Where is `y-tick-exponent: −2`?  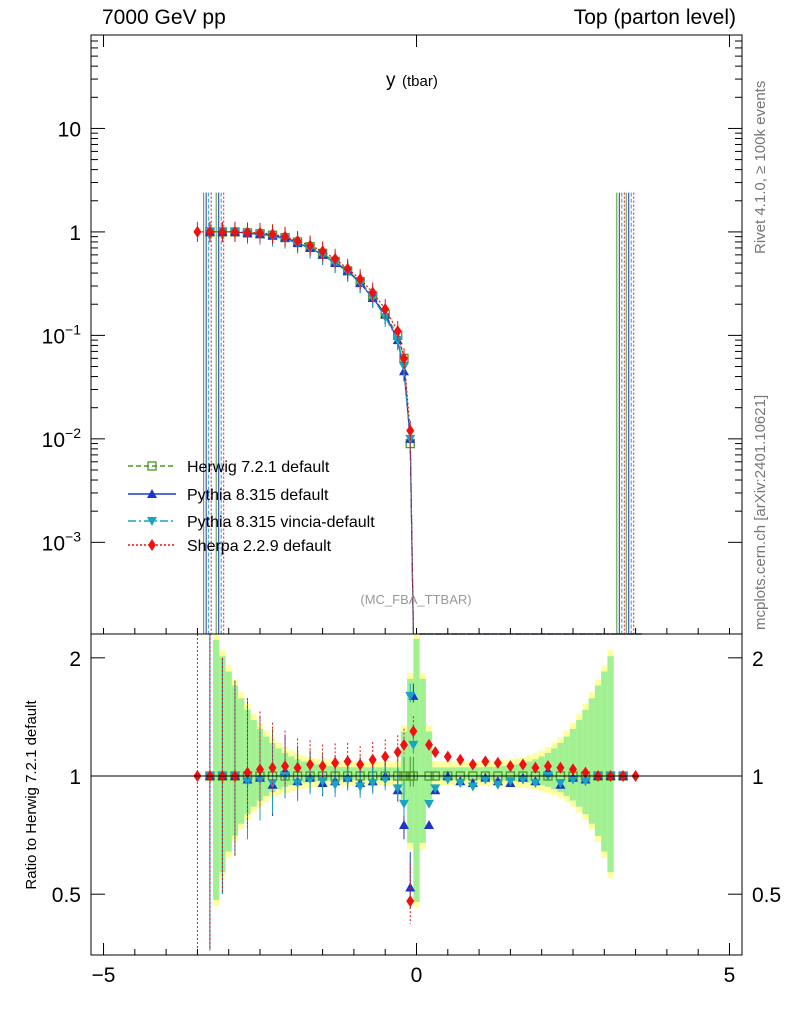
y-tick-exponent: −2 is located at coordinates (73, 433).